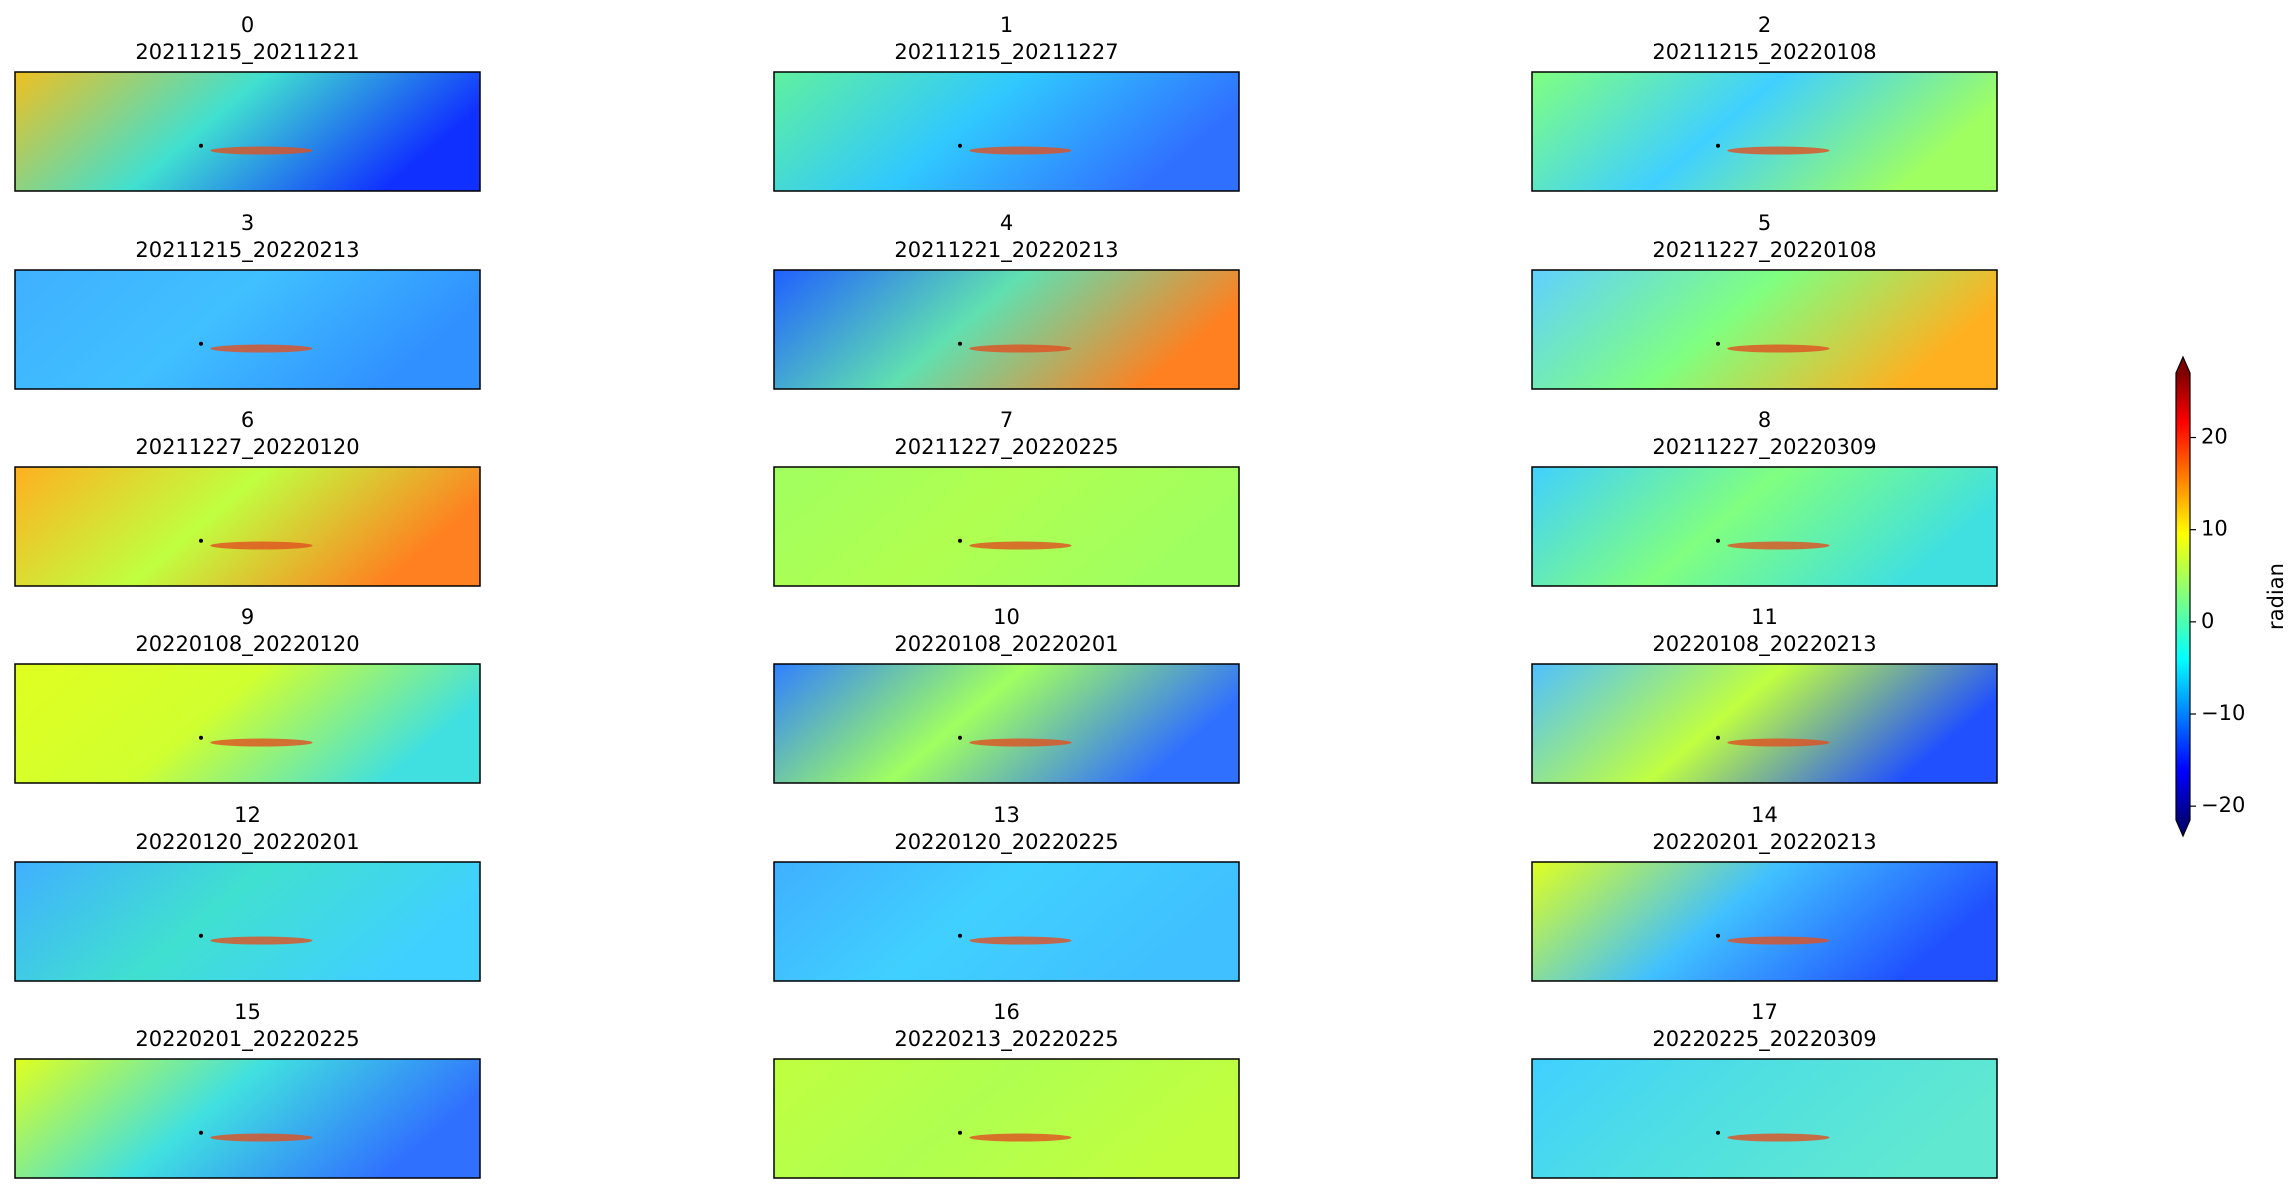 Image resolution: width=2292 pixels, height=1187 pixels. I want to click on panel-title: 20211227_20220225, so click(1006, 447).